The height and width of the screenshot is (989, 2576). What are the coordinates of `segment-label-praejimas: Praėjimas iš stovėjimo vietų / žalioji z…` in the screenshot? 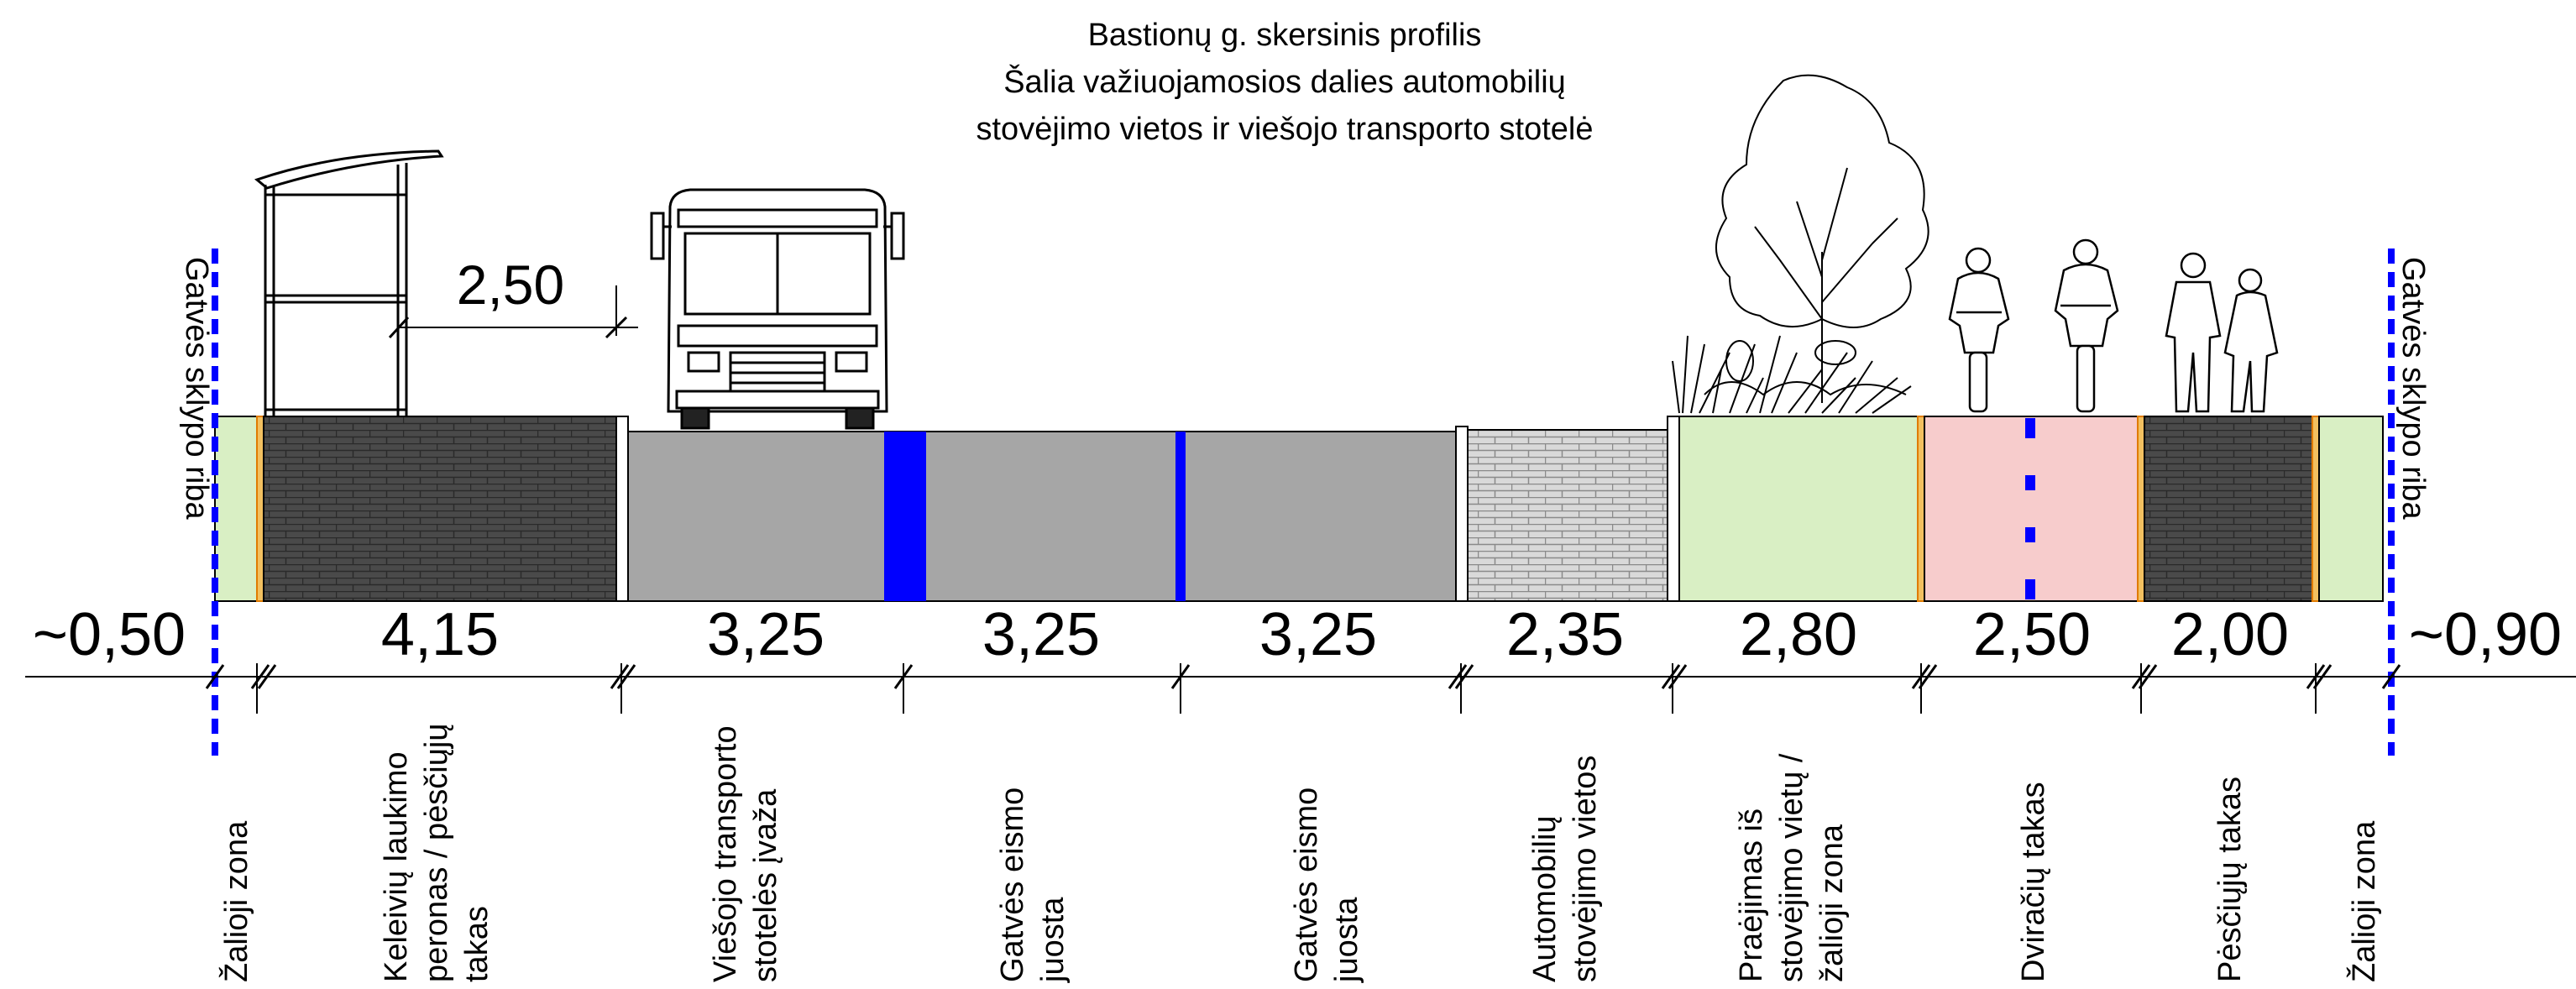 It's located at (1792, 867).